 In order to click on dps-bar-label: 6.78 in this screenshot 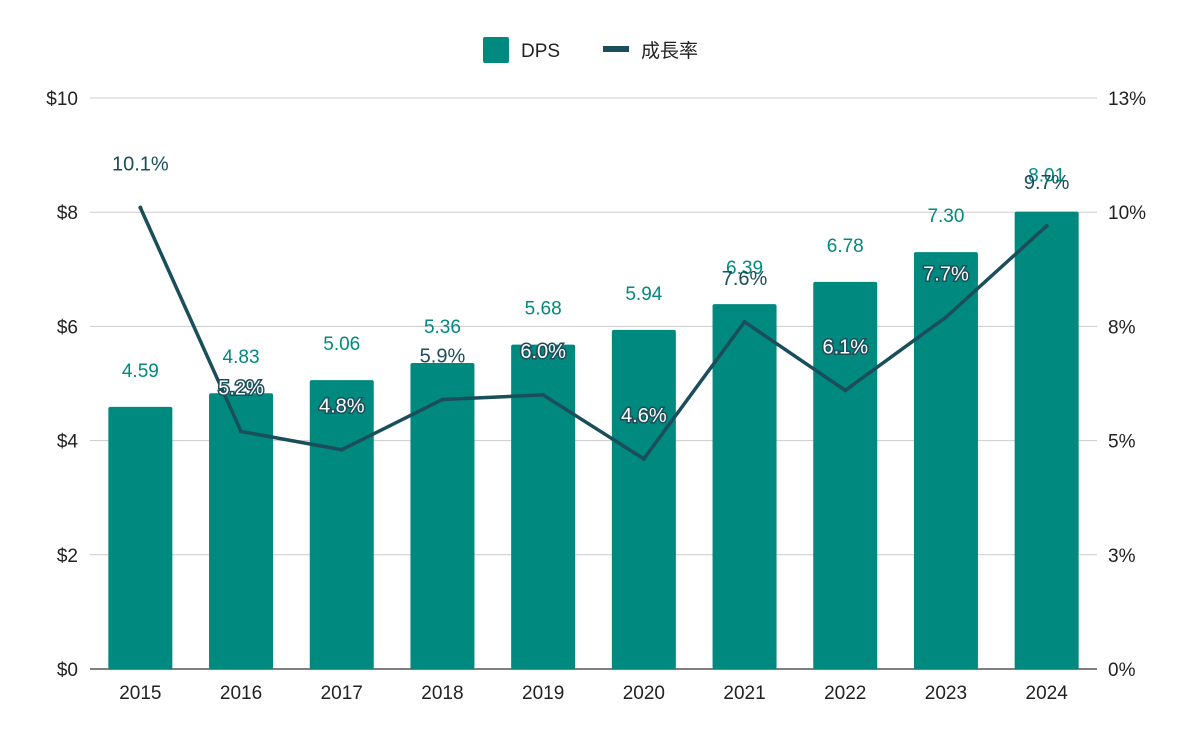, I will do `click(845, 246)`.